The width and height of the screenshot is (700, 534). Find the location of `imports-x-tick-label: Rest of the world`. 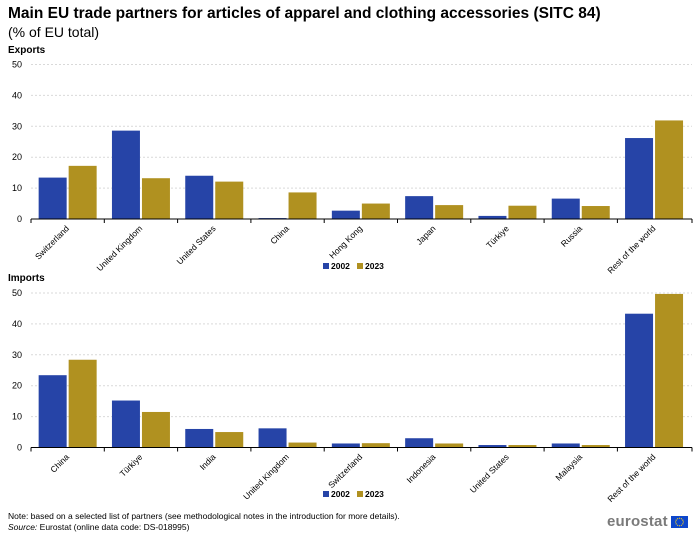

imports-x-tick-label: Rest of the world is located at coordinates (631, 478).